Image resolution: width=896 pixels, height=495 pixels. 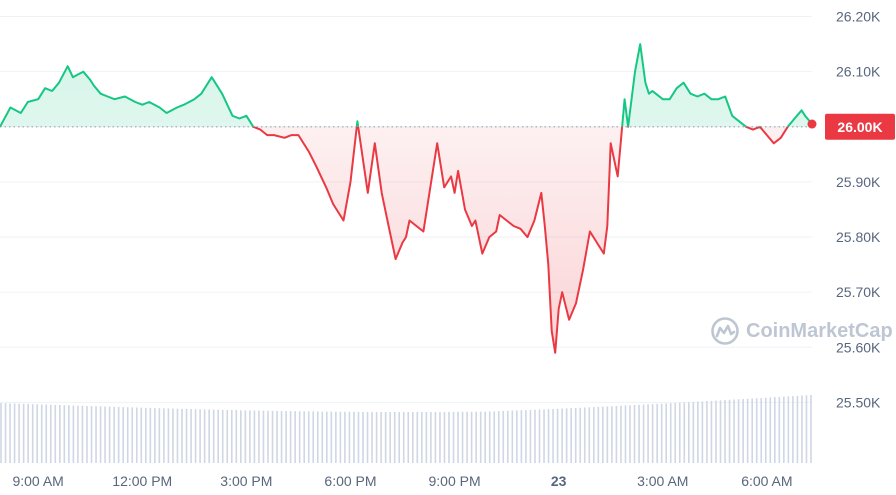 What do you see at coordinates (142, 481) in the screenshot?
I see `x-tick-label: 12:00 PM` at bounding box center [142, 481].